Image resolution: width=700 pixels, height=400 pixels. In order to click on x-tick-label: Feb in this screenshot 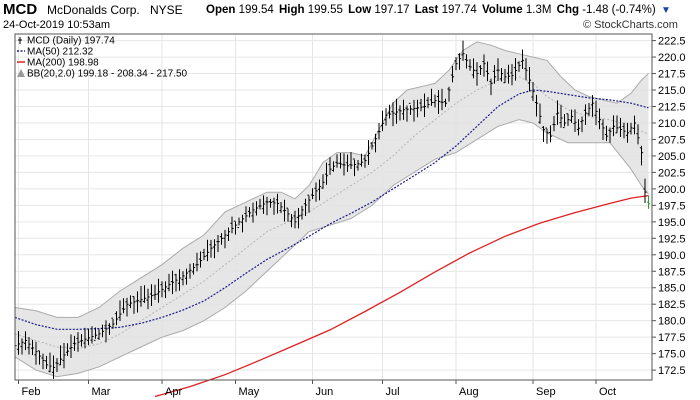, I will do `click(31, 392)`.